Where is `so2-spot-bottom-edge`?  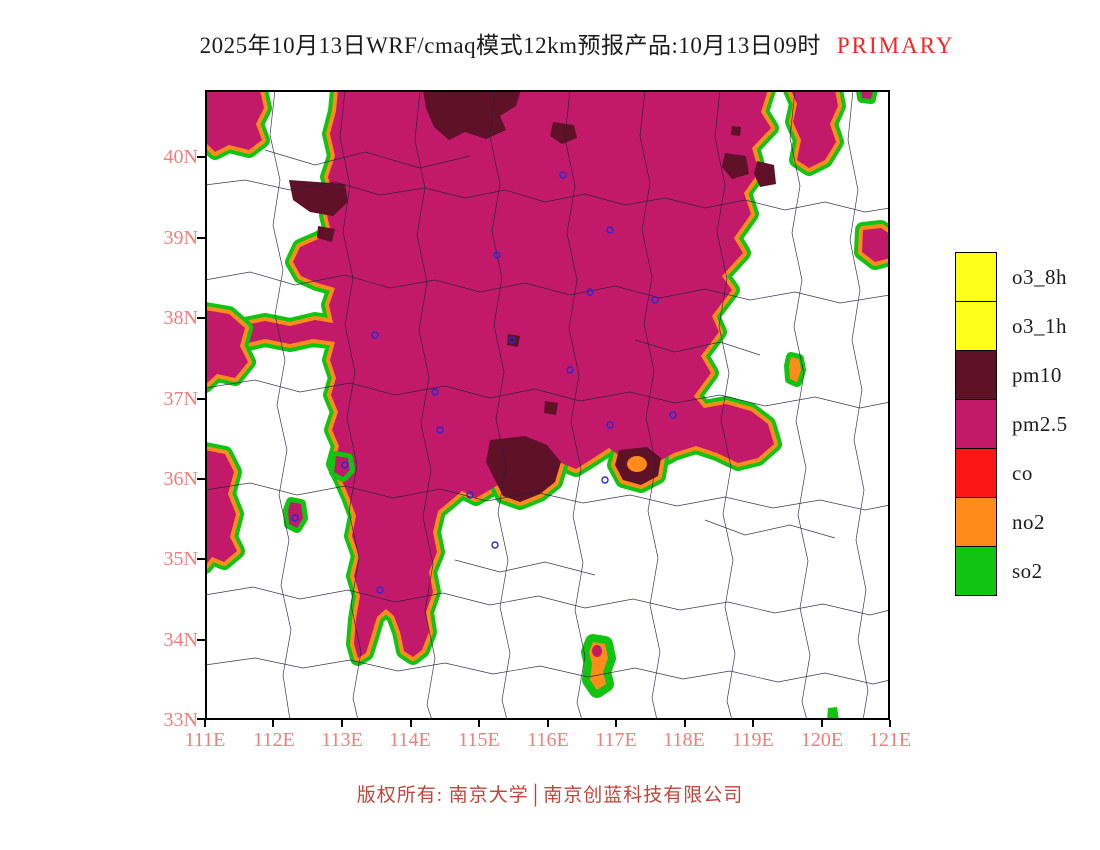
so2-spot-bottom-edge is located at coordinates (833, 713).